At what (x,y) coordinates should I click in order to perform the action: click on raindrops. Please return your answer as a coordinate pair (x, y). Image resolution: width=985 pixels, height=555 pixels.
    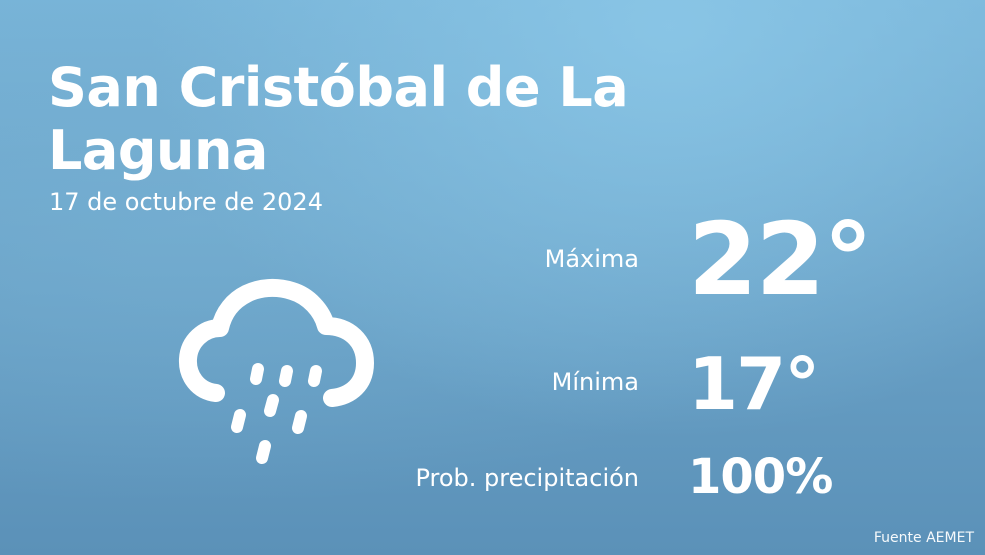
    Looking at the image, I should click on (276, 413).